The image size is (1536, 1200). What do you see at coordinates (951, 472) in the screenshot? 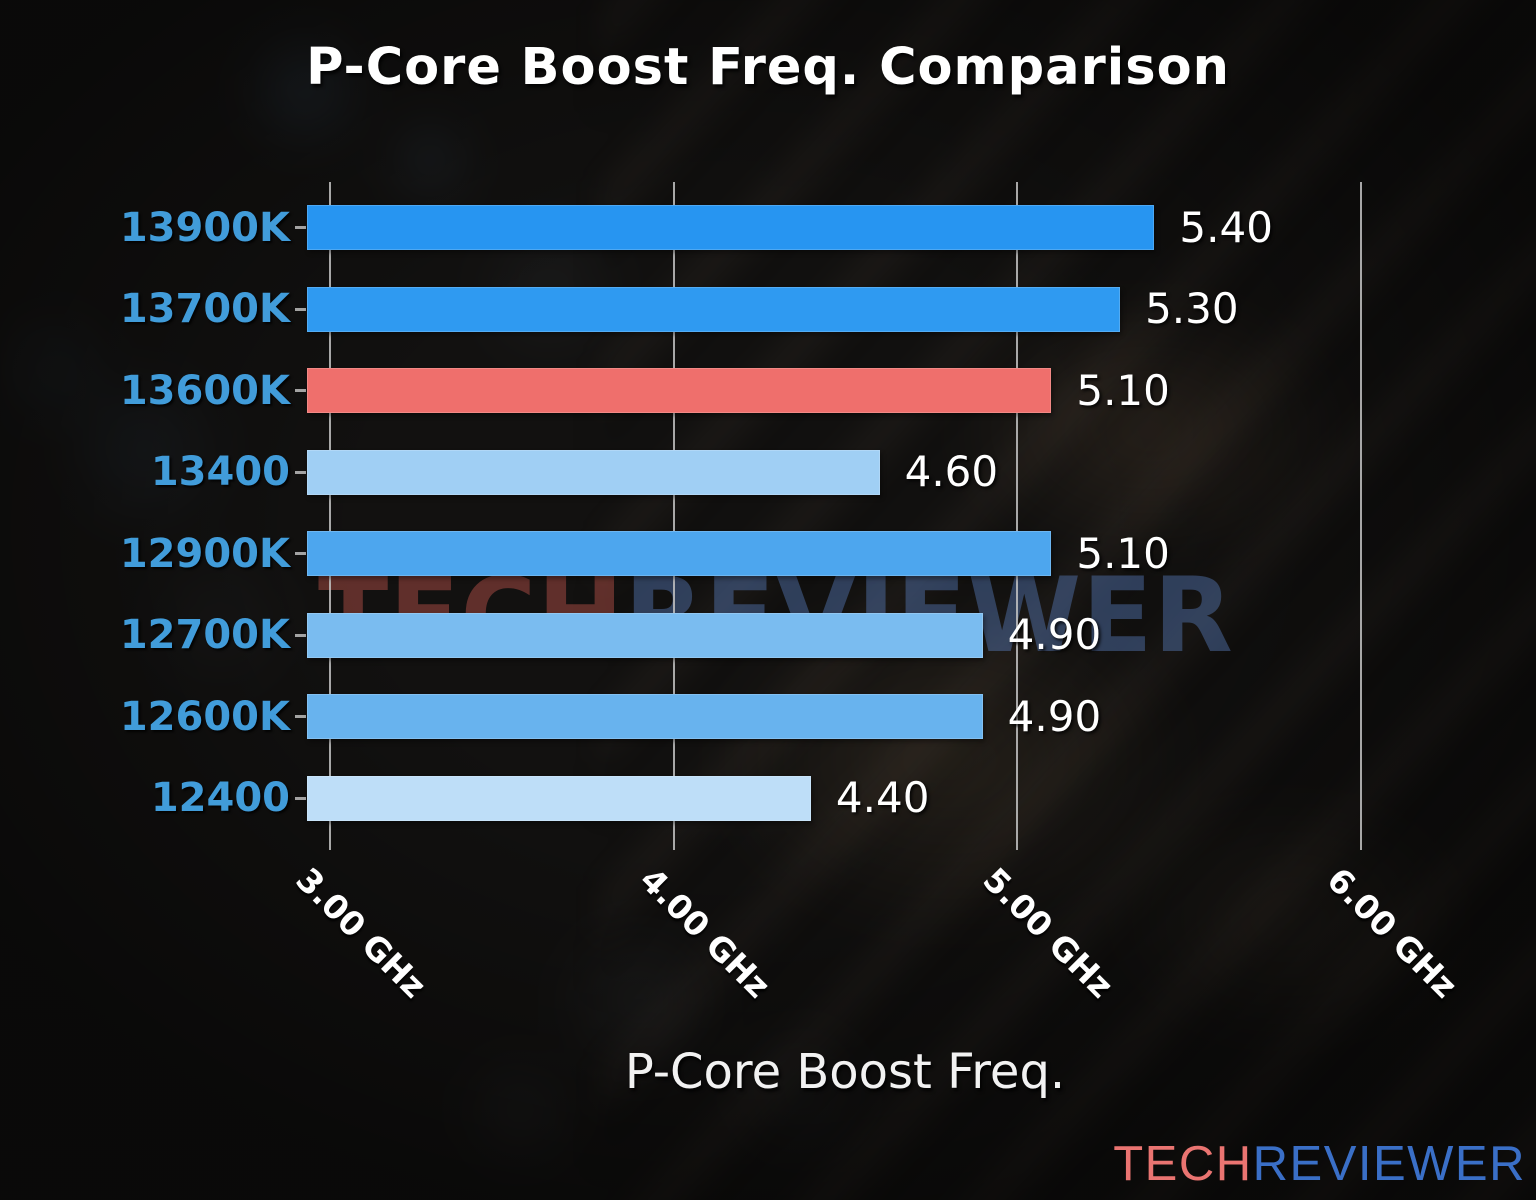
I see `value-label-13400: 4.60` at bounding box center [951, 472].